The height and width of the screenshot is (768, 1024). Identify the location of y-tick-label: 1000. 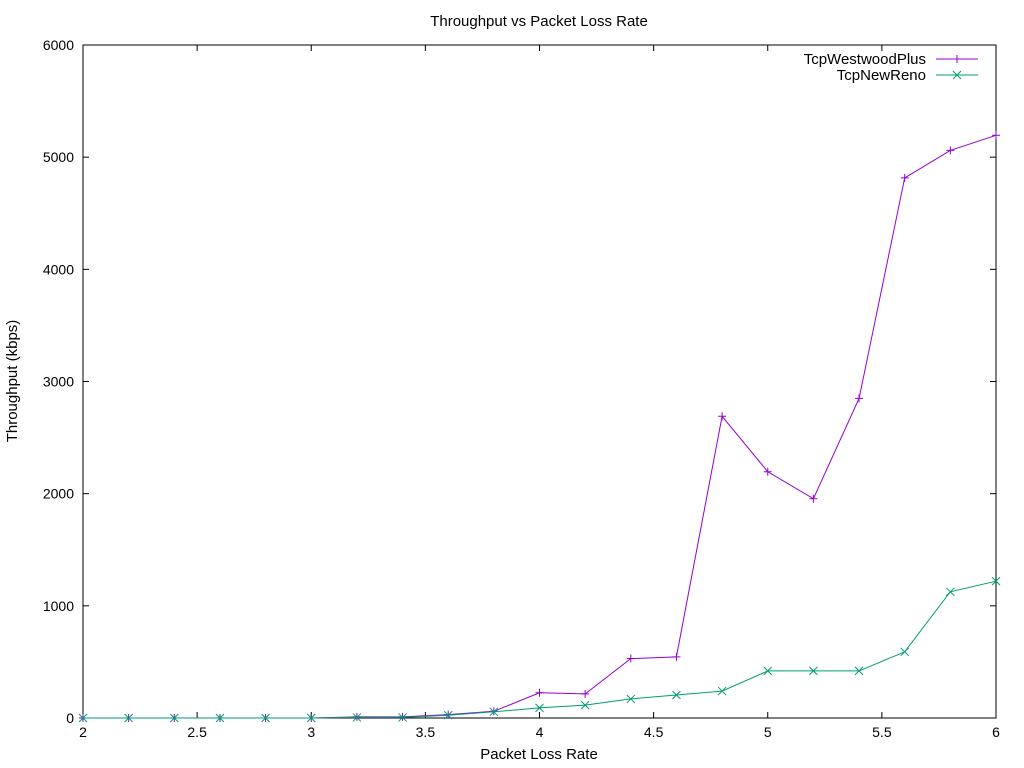
(58, 606).